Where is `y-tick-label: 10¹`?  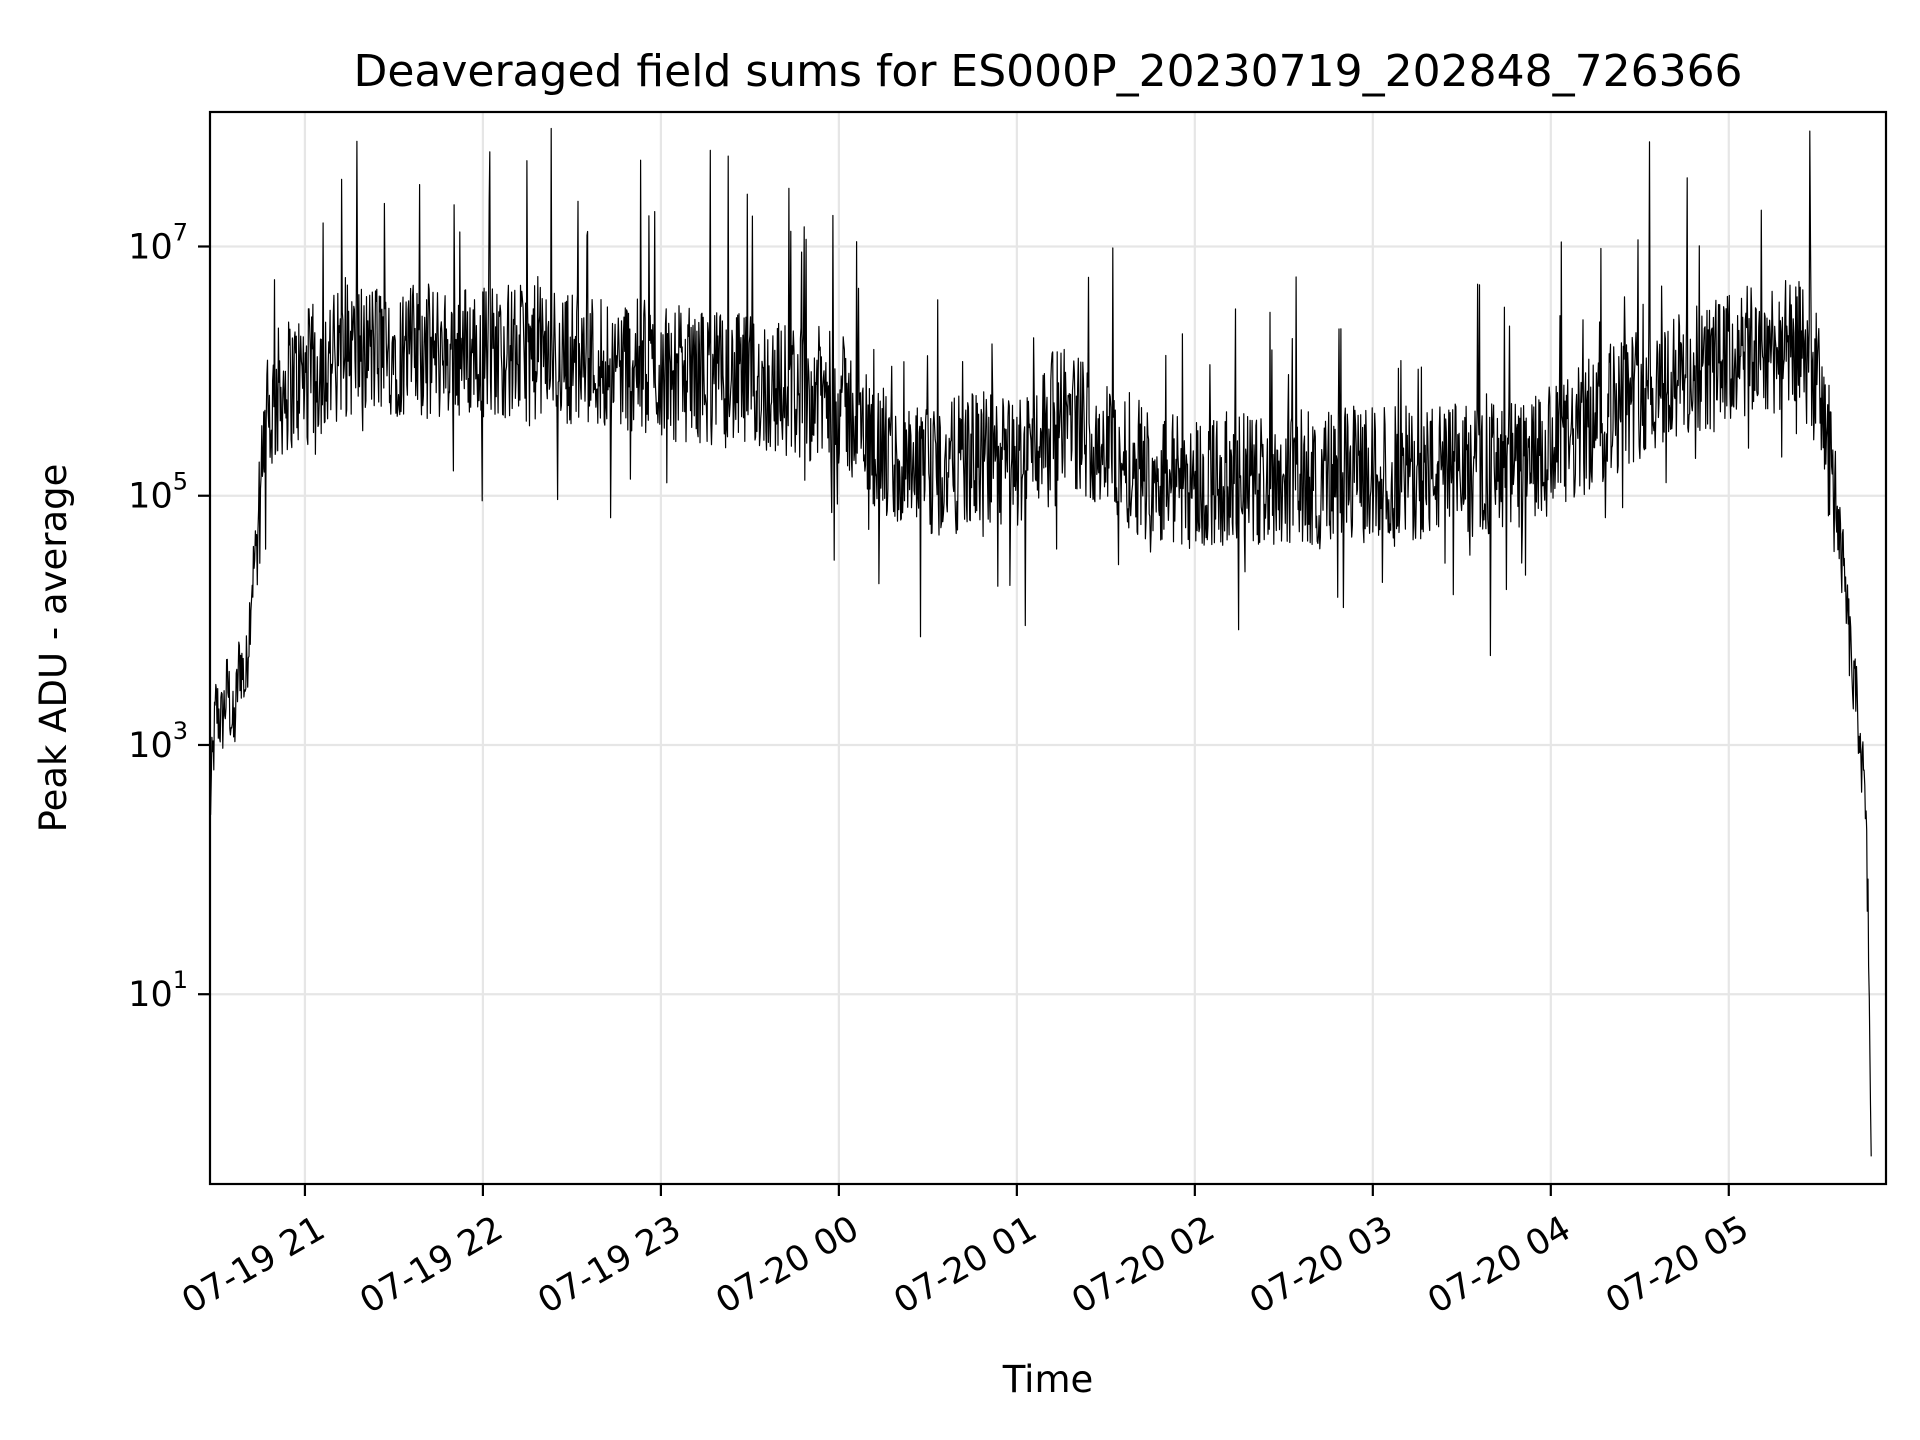
y-tick-label: 10¹ is located at coordinates (158, 990).